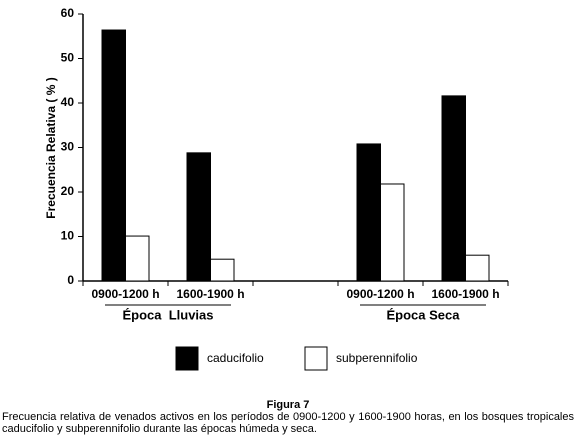  I want to click on y-tick-label: 0, so click(70, 280).